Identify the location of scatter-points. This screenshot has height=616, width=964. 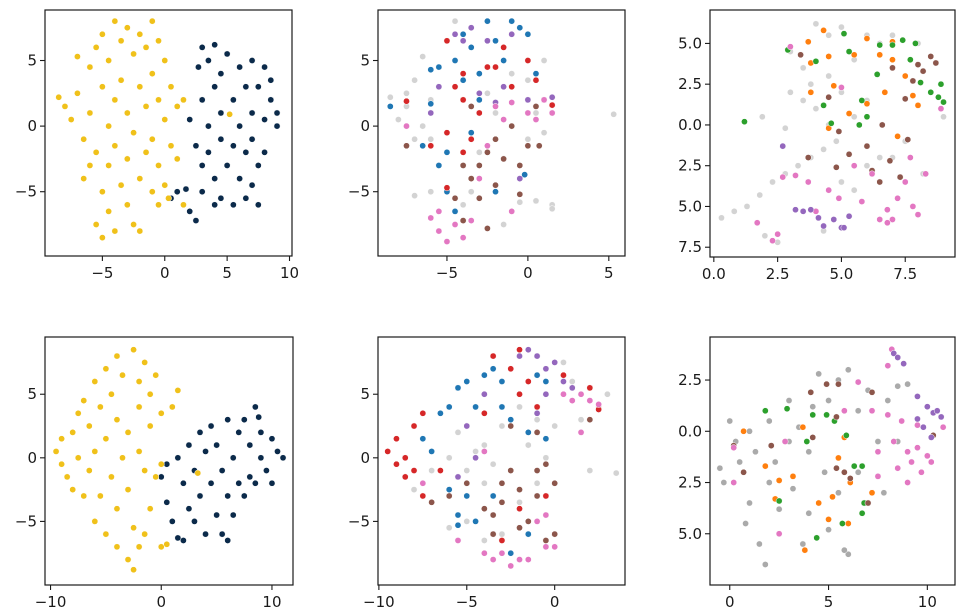
(502, 131).